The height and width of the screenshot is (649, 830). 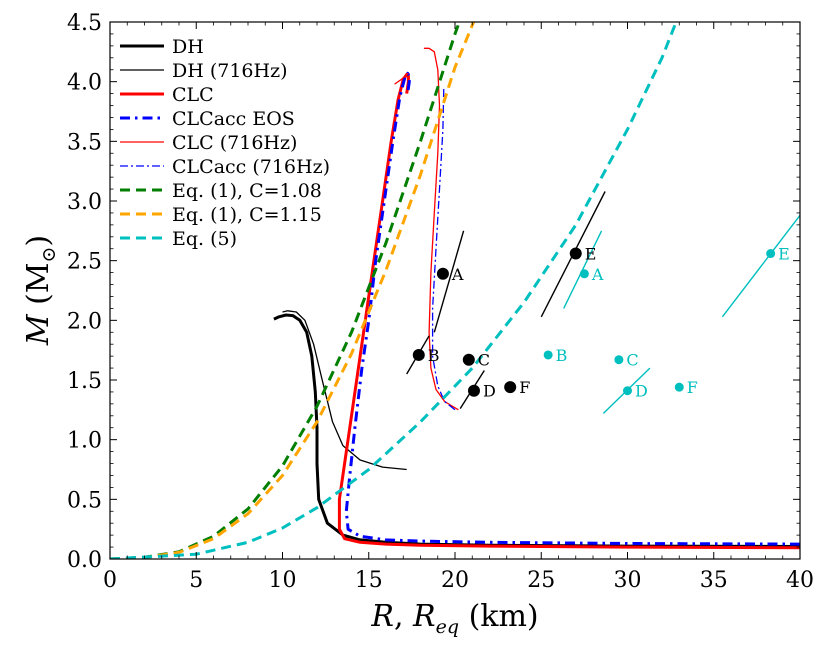 I want to click on data-point-label-a-6: A, so click(x=597, y=274).